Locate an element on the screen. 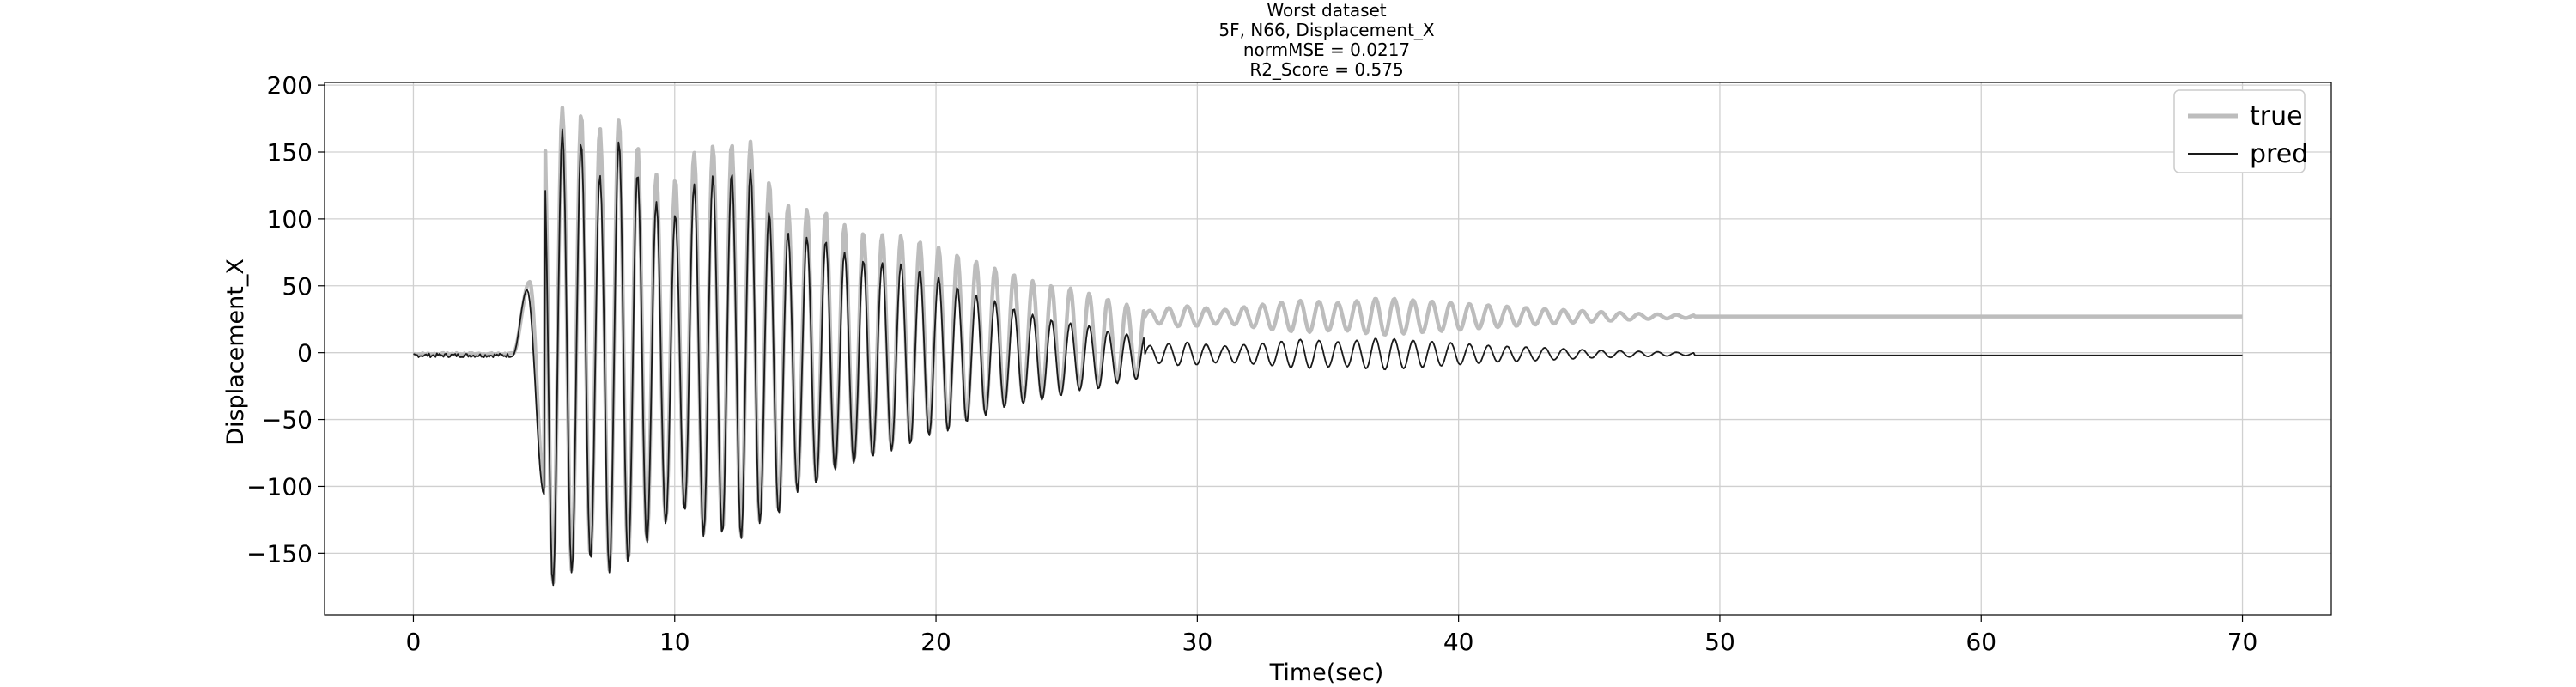 This screenshot has height=687, width=2576. legend-box is located at coordinates (2239, 131).